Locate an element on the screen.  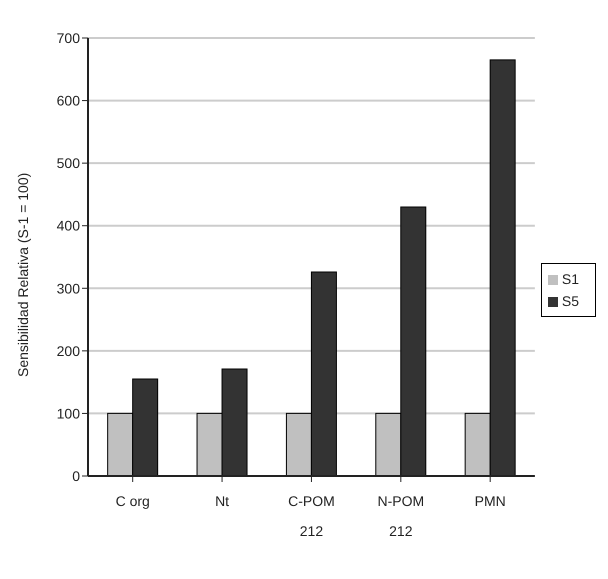
y-tick-label: 0 is located at coordinates (76, 476).